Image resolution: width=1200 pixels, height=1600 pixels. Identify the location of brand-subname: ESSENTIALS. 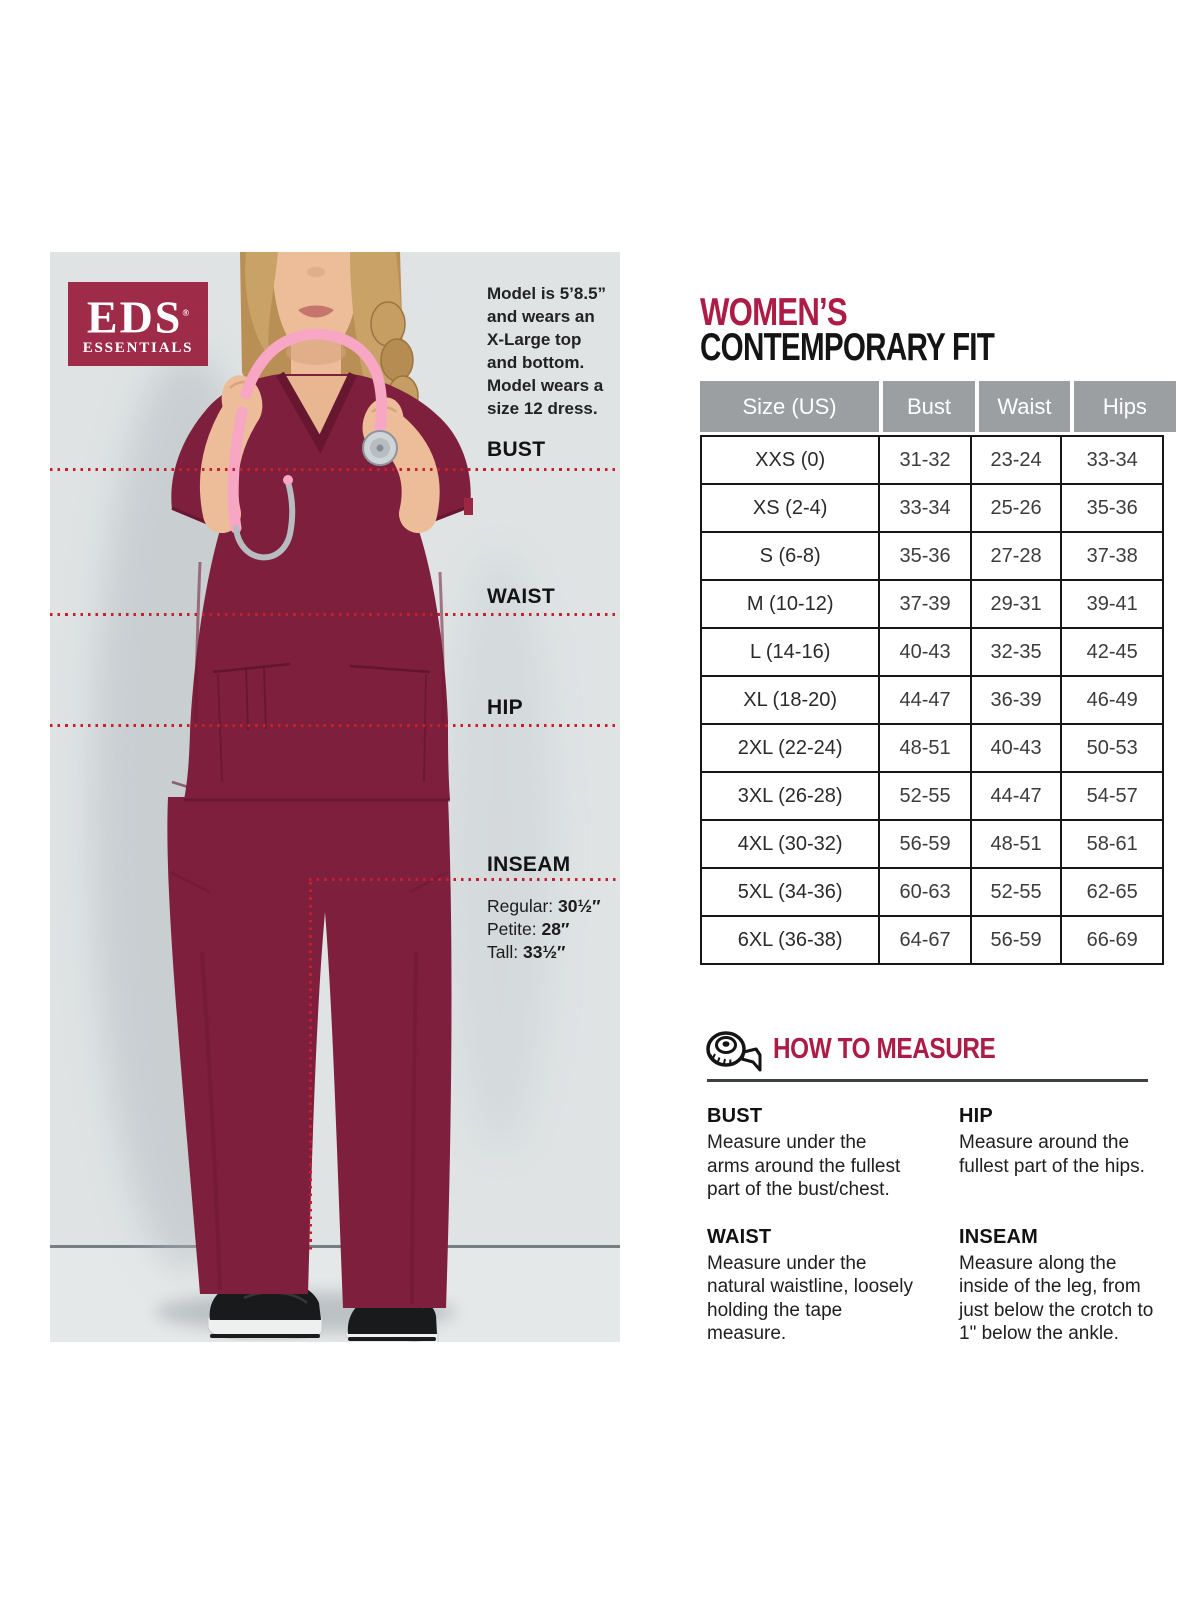
(138, 348).